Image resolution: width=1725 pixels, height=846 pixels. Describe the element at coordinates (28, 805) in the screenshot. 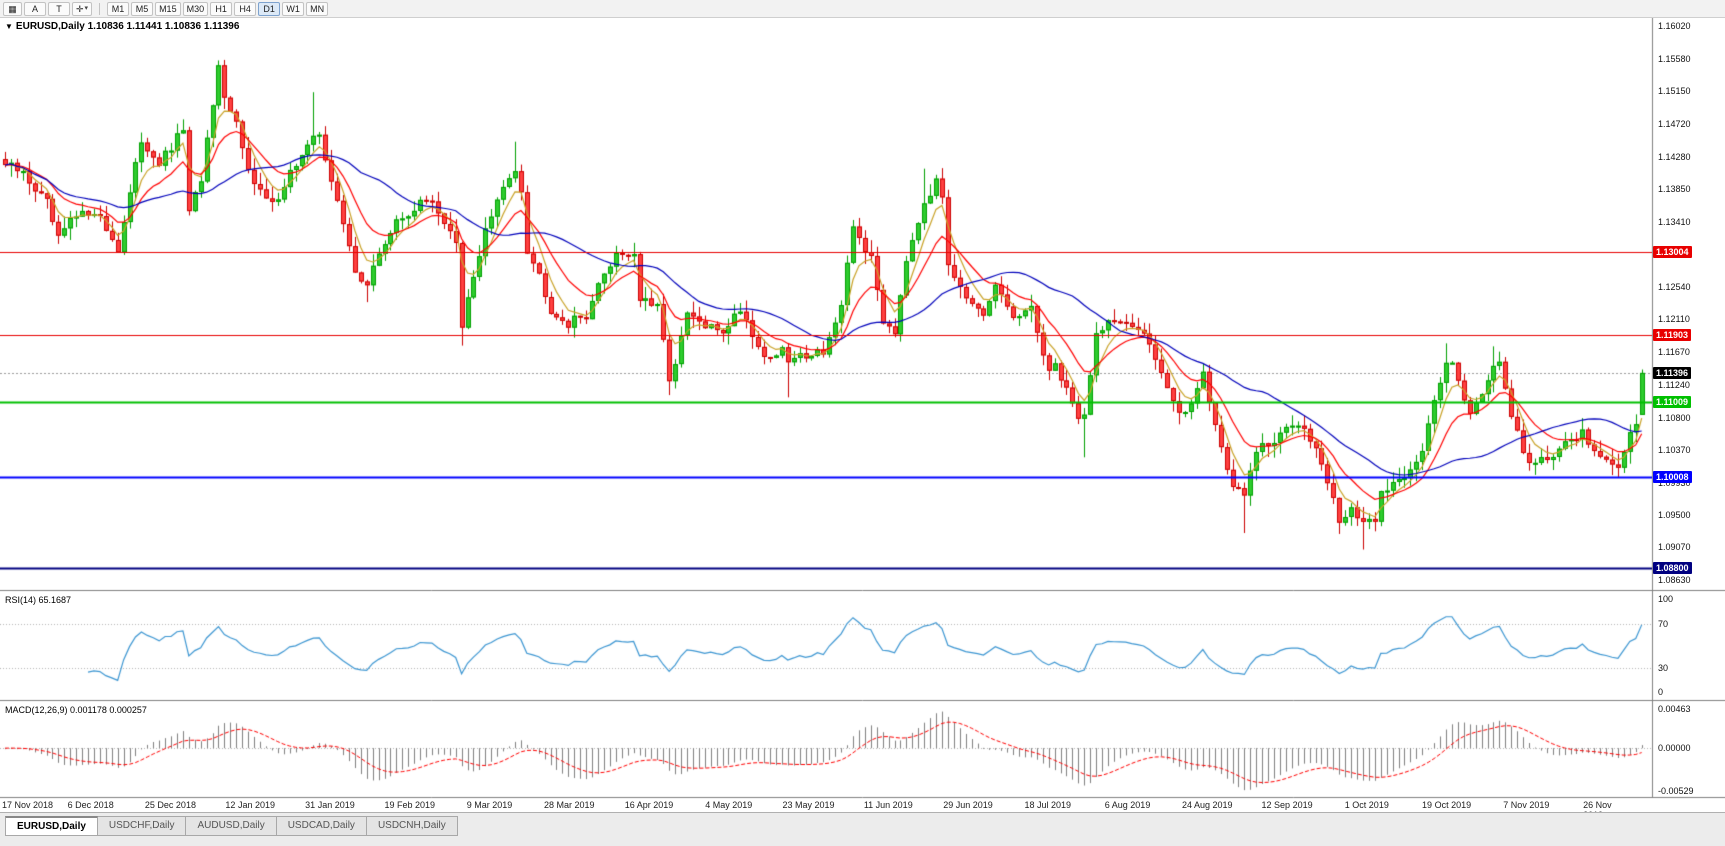

I see `time-axis-label: 17 Nov 2018` at that location.